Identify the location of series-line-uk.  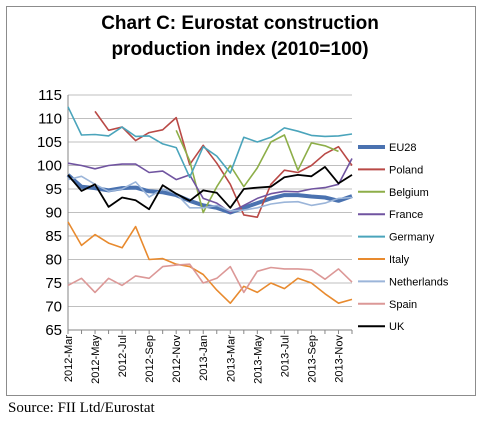
(210, 188).